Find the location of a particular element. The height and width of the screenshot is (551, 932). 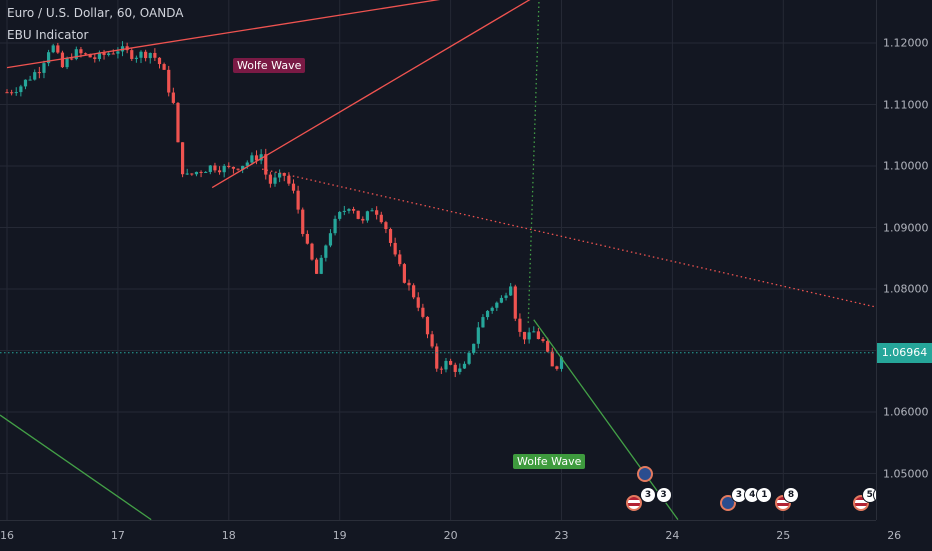

time-tick-label: 25 is located at coordinates (783, 535).